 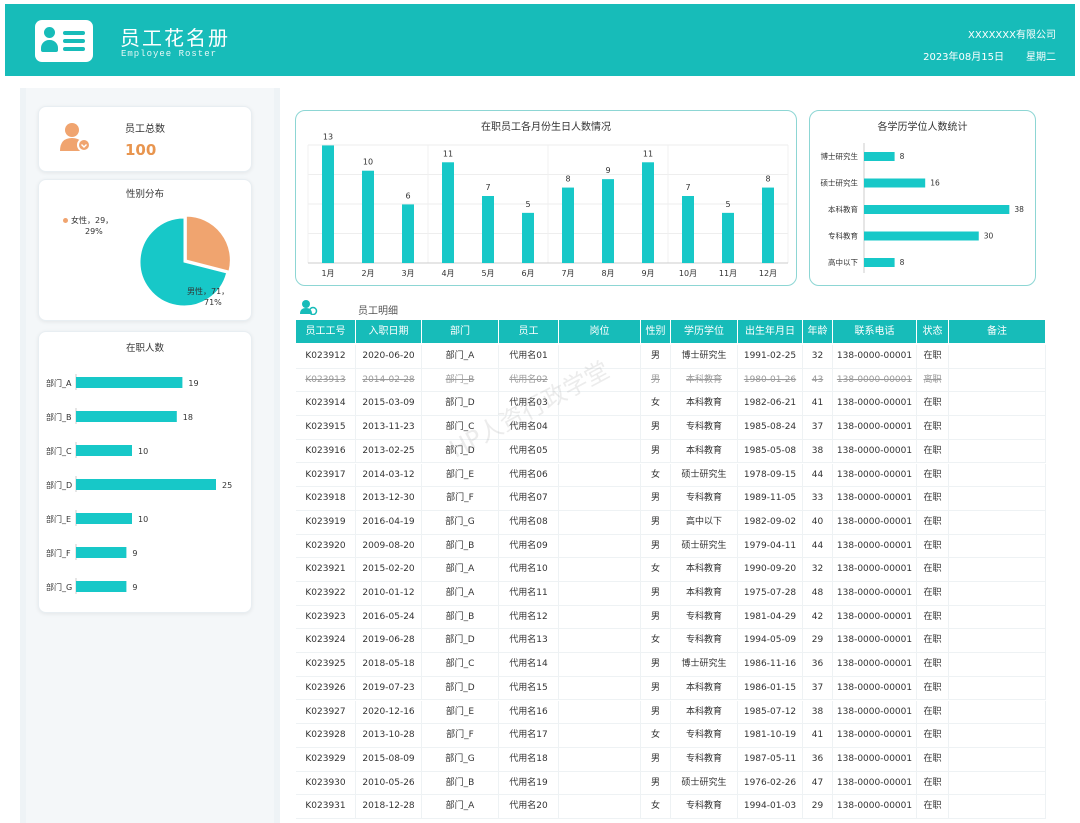 I want to click on gender-title: 性别分布, so click(x=144, y=194).